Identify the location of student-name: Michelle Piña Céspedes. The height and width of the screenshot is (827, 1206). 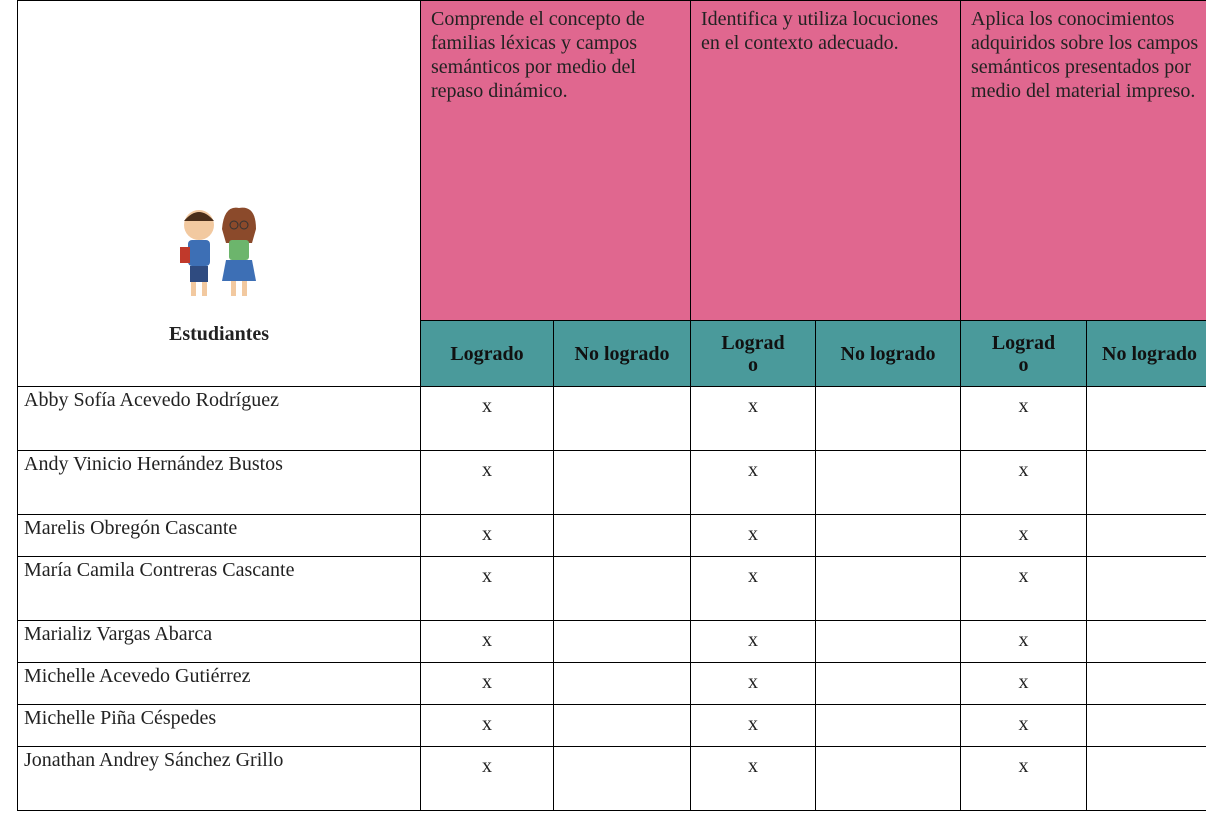
(219, 725).